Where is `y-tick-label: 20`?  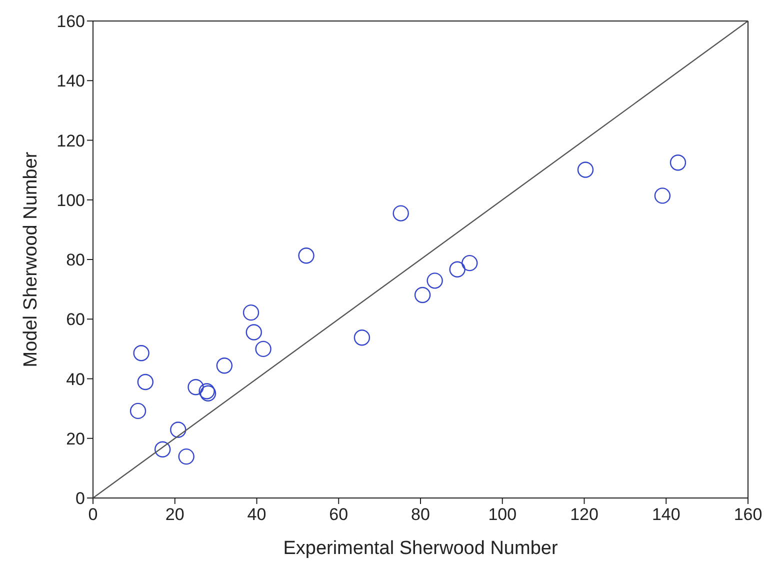
y-tick-label: 20 is located at coordinates (75, 438).